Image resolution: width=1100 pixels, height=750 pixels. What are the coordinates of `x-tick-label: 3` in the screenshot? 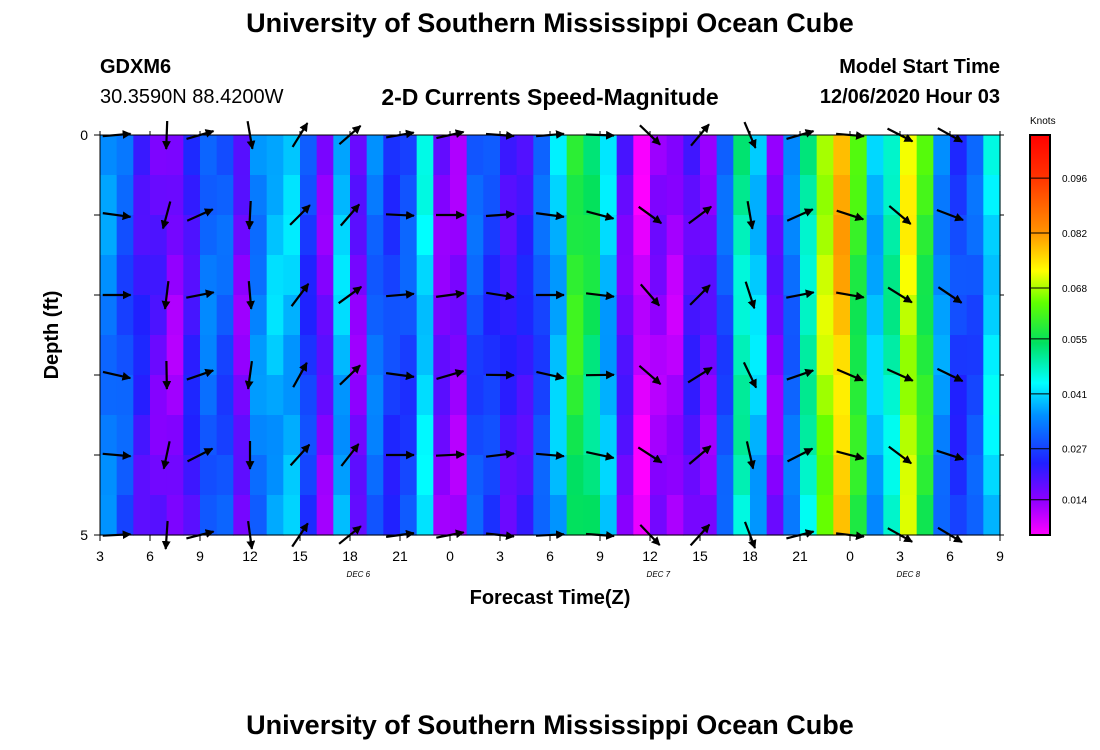 It's located at (500, 556).